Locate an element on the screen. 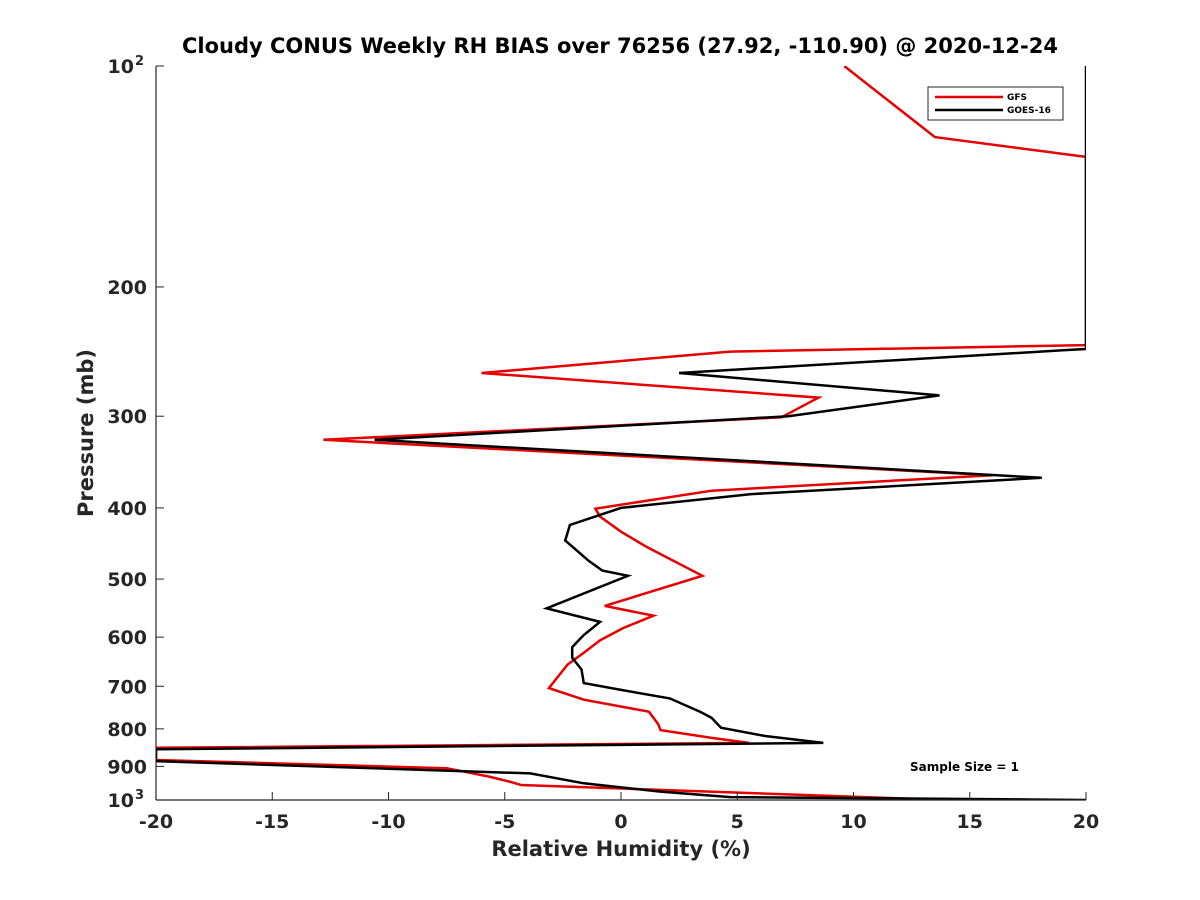 This screenshot has height=900, width=1200. x-tick-label: 5 is located at coordinates (737, 822).